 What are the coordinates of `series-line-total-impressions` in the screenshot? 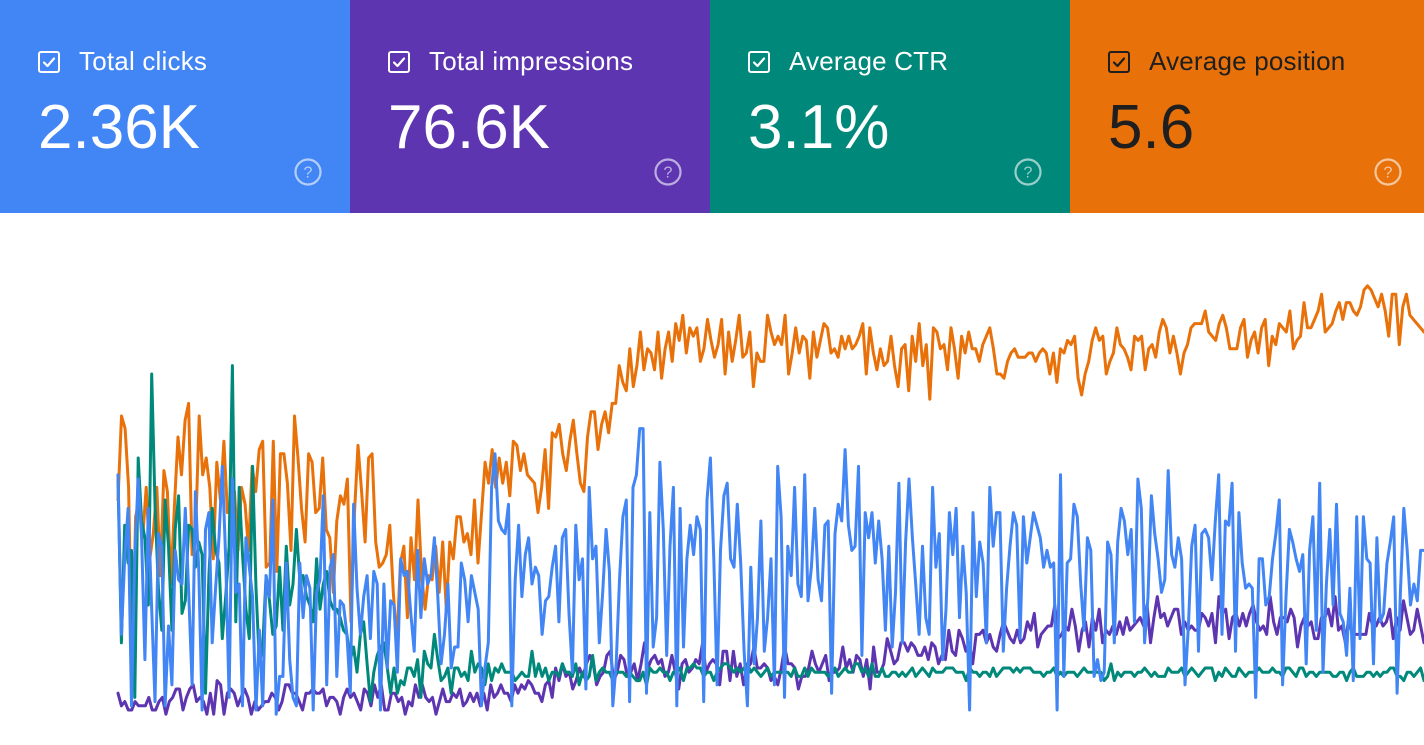 It's located at (770, 655).